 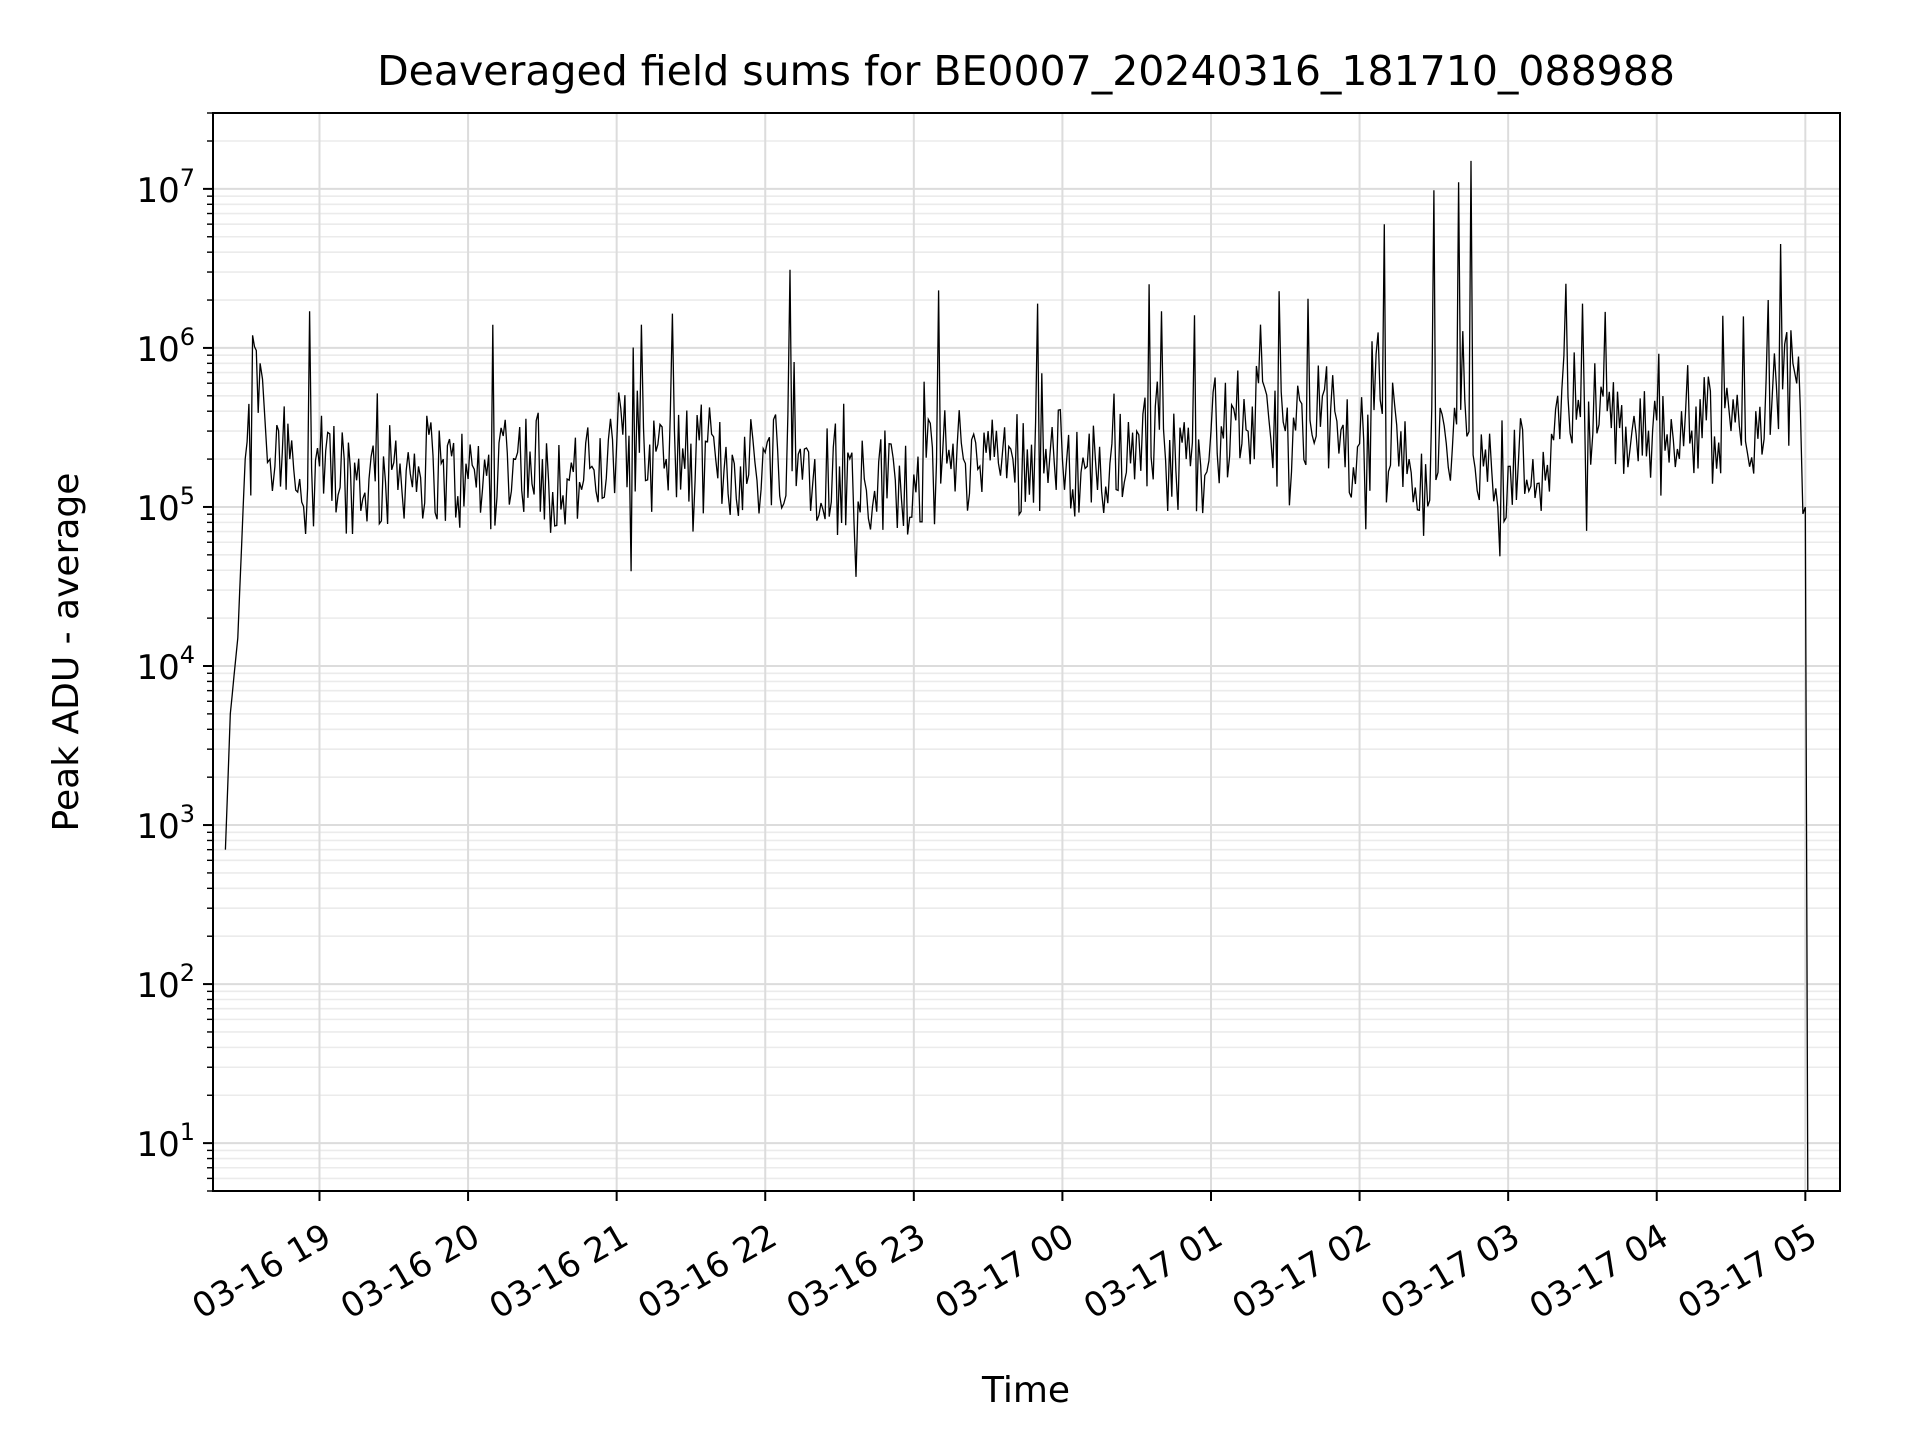 I want to click on y-tick-label: 10⁴, so click(x=165, y=664).